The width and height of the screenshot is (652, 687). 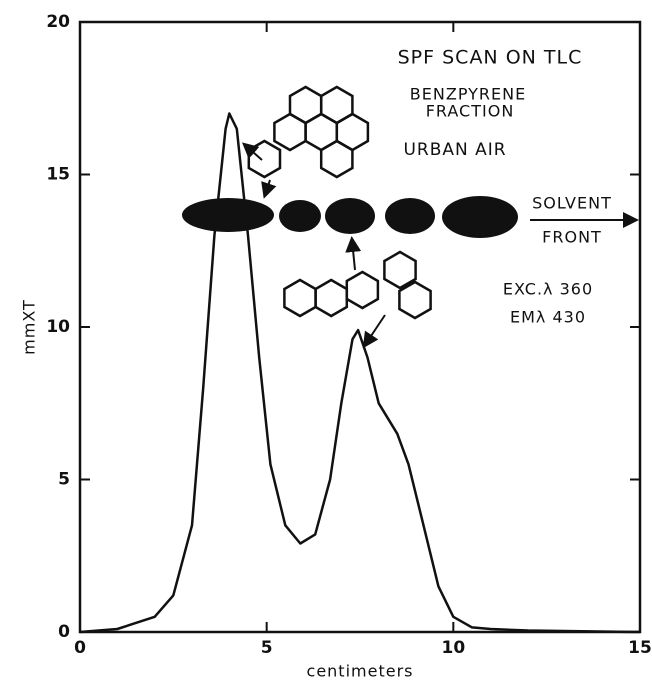 I want to click on y-tick-label: 20, so click(x=58, y=22).